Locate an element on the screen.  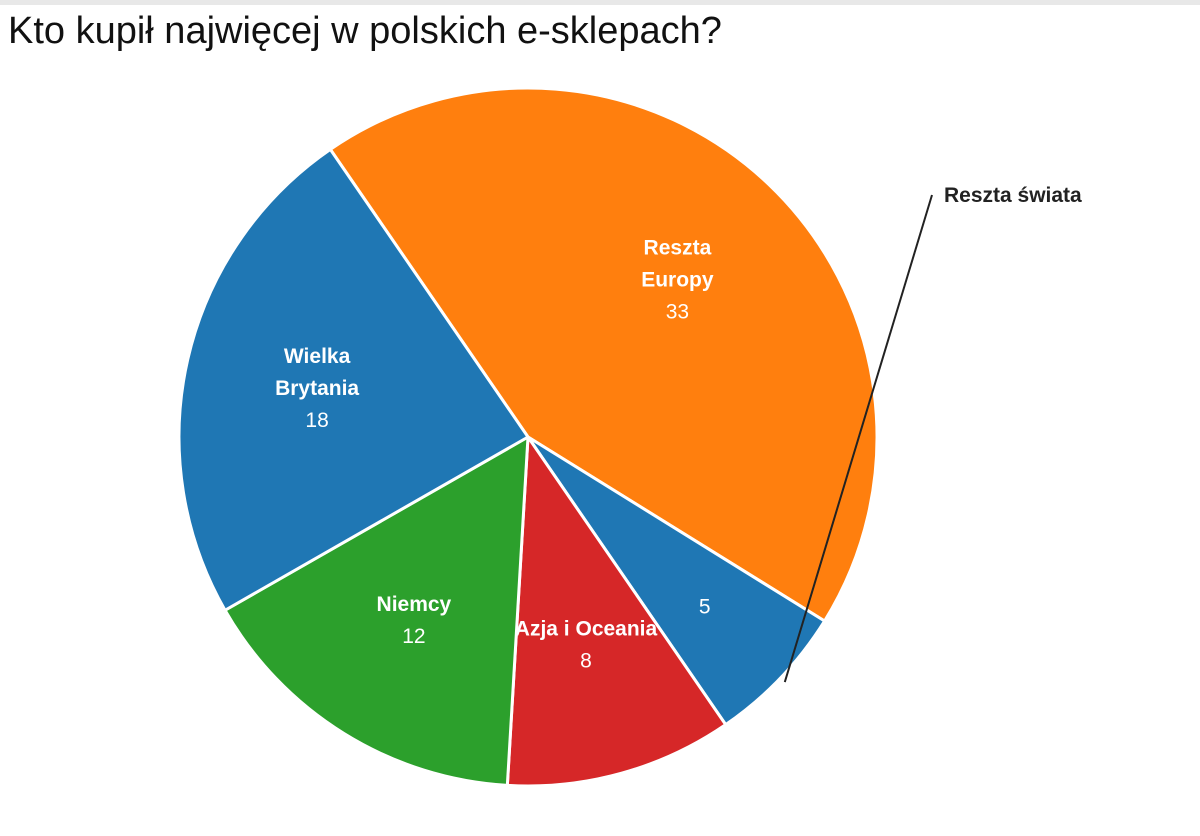
leader-line-reszta-swiata is located at coordinates (858, 438).